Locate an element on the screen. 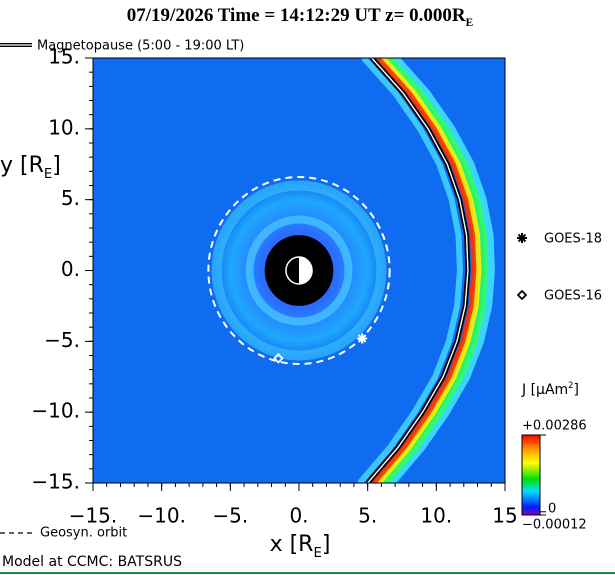  magnetopause is located at coordinates (418, 270).